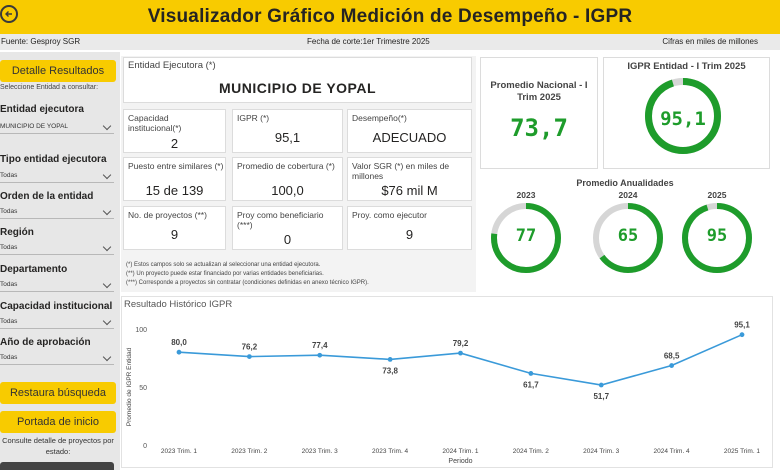 The image size is (780, 470). Describe the element at coordinates (460, 451) in the screenshot. I see `x-tick-label: 2024 Trim. 1` at that location.